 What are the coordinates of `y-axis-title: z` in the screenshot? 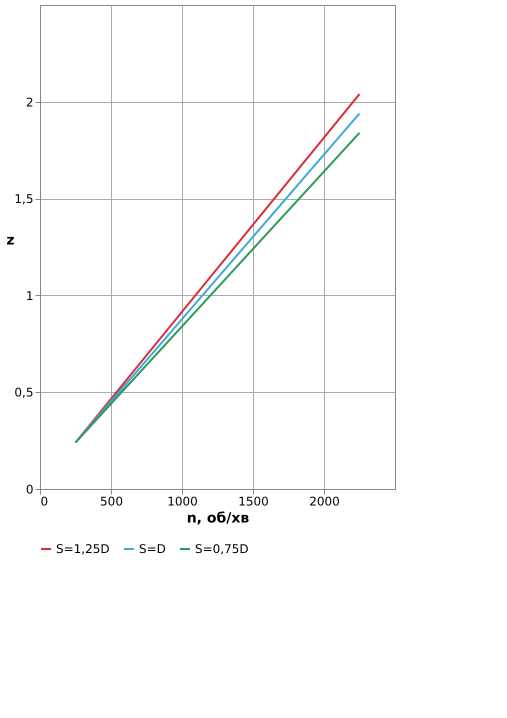 It's located at (10, 240).